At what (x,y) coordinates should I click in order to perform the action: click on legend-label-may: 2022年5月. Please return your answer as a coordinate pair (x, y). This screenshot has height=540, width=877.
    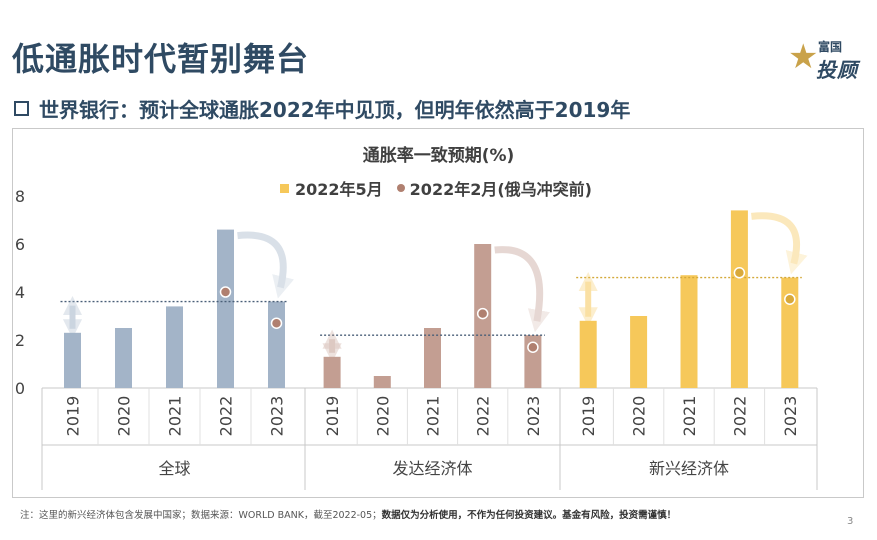
    Looking at the image, I should click on (339, 189).